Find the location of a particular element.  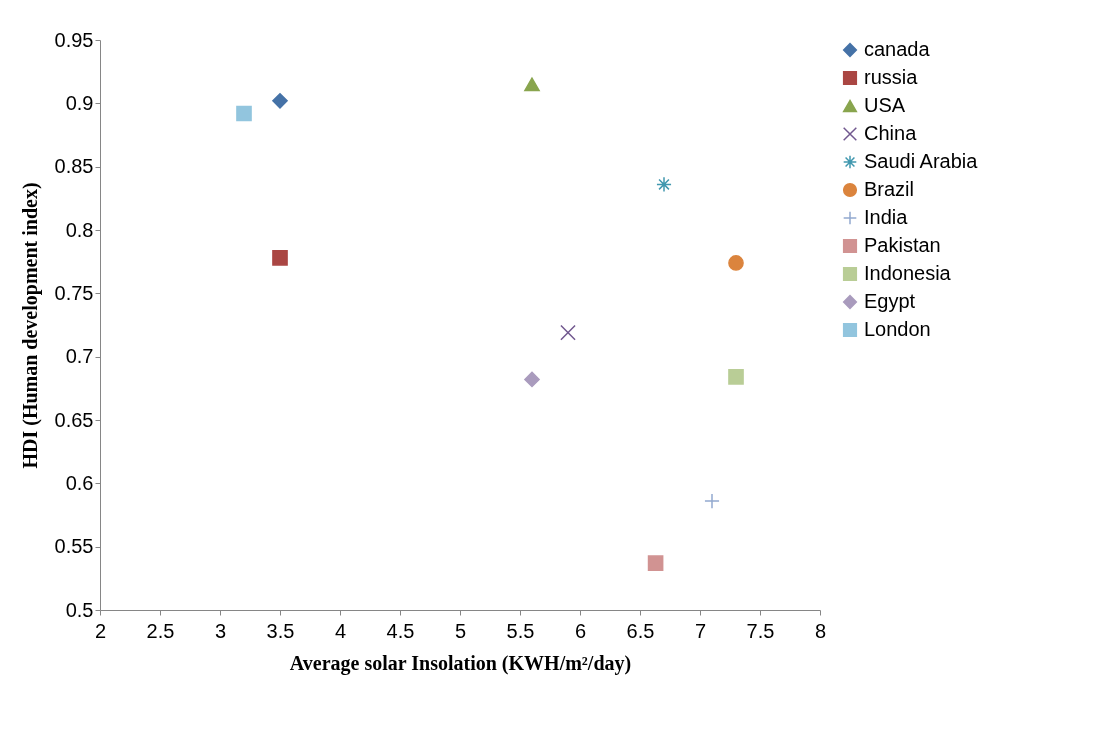

x-axis-title: Average solar Insolation (KWH/m²/day) is located at coordinates (460, 663).